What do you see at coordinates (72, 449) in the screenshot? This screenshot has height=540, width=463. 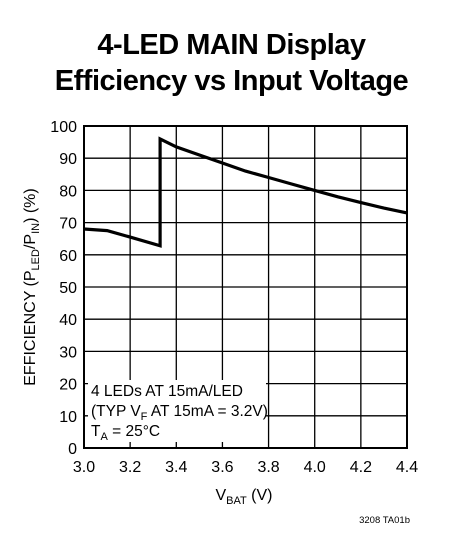 I see `y-tick-label: 0` at bounding box center [72, 449].